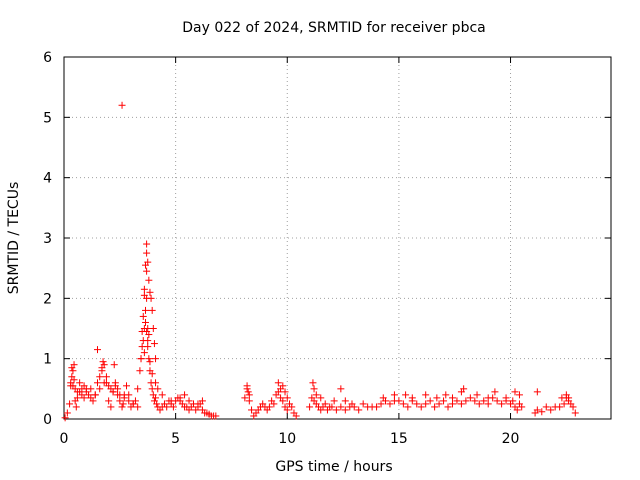  Describe the element at coordinates (47, 58) in the screenshot. I see `y-tick-label: 6` at that location.